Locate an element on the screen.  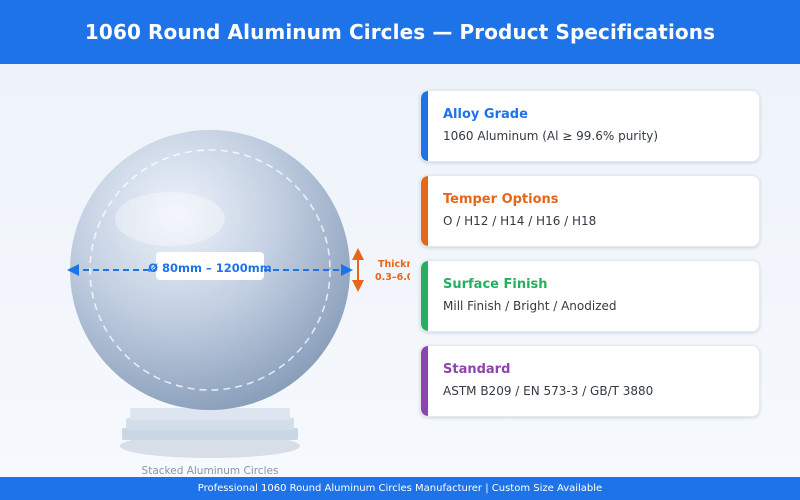
stack-caption: Stacked Aluminum Circles is located at coordinates (210, 471).